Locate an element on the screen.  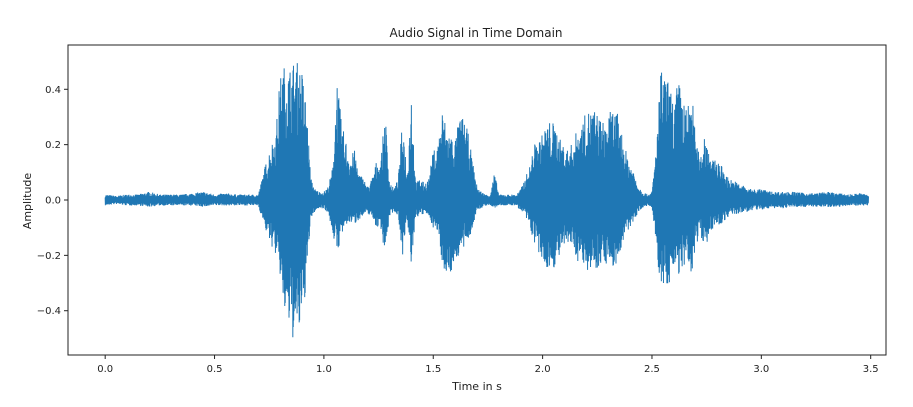
x-tick-label: 2.5 is located at coordinates (652, 369).